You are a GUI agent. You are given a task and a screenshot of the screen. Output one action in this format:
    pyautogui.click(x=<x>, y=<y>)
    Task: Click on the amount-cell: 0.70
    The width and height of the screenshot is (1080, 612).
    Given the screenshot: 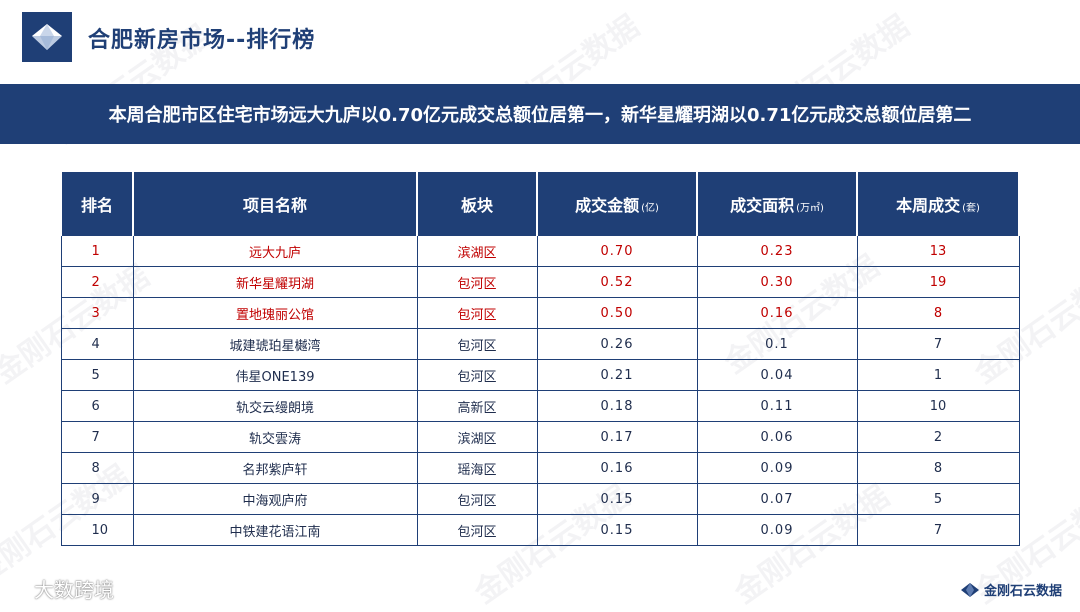 What is the action you would take?
    pyautogui.click(x=617, y=251)
    